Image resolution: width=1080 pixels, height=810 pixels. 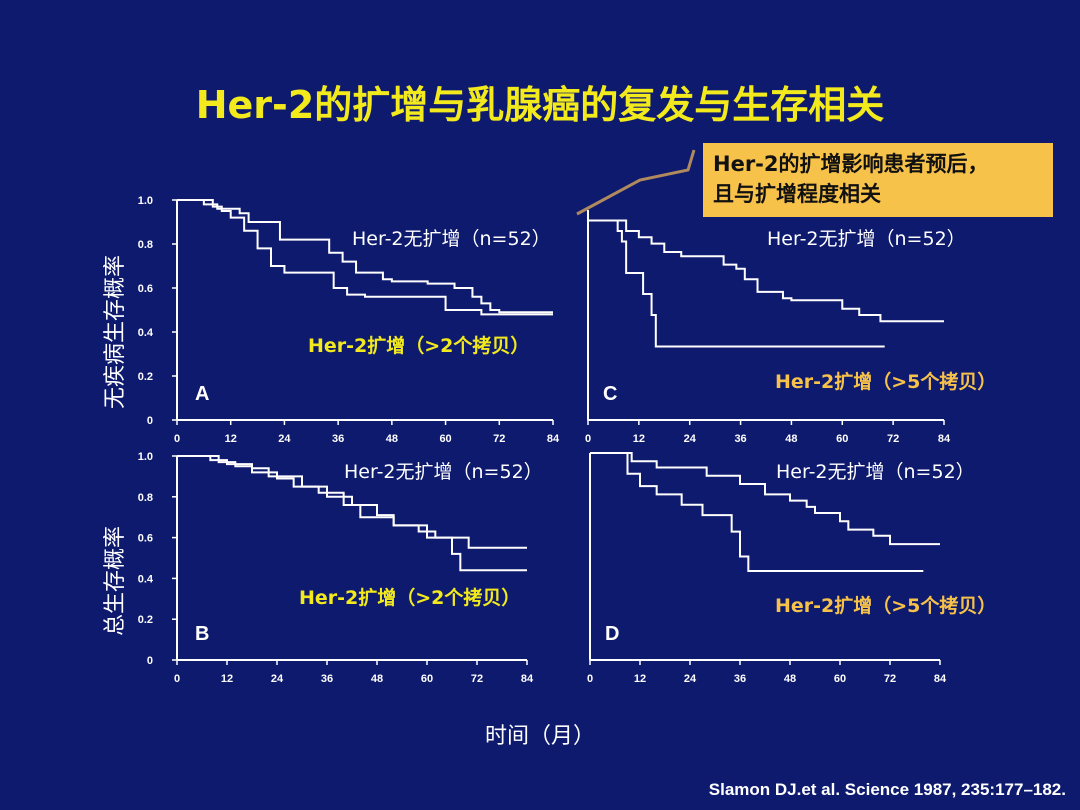 What do you see at coordinates (851, 164) in the screenshot?
I see `callout-line-1: Her-2的扩增影响患者预后，` at bounding box center [851, 164].